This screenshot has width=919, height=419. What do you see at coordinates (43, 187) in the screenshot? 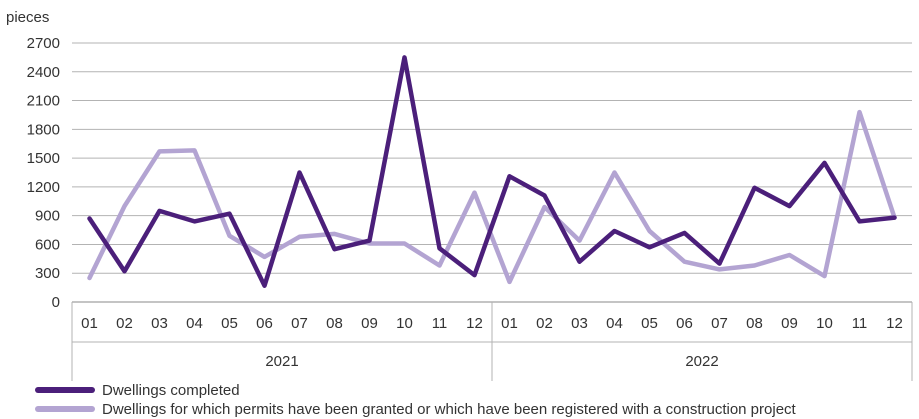
I see `y-tick-label: 1200` at bounding box center [43, 187].